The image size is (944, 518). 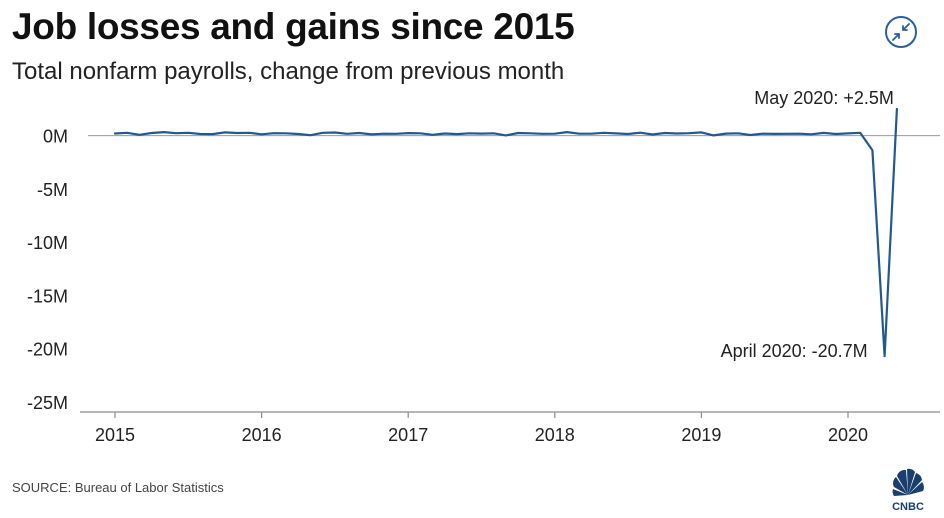 I want to click on collapse-arrows-icon, so click(x=901, y=32).